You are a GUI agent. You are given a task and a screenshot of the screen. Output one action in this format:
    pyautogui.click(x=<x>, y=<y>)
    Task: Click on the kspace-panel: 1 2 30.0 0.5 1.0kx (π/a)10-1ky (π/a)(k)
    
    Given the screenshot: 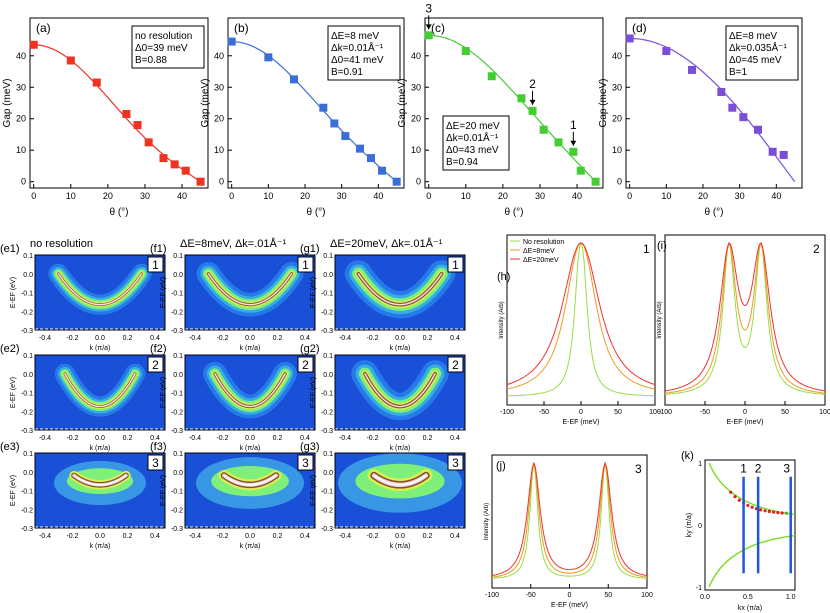 What is the action you would take?
    pyautogui.click(x=738, y=531)
    